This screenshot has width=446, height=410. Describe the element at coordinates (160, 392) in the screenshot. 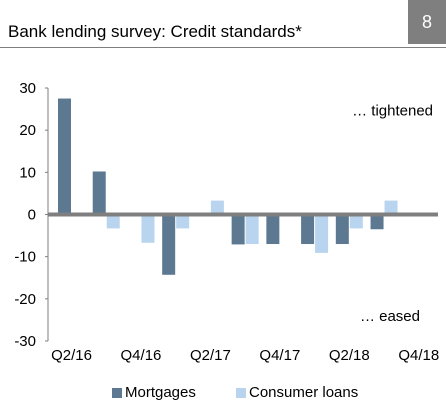

I see `legend-label-mortgages: Mortgages` at that location.